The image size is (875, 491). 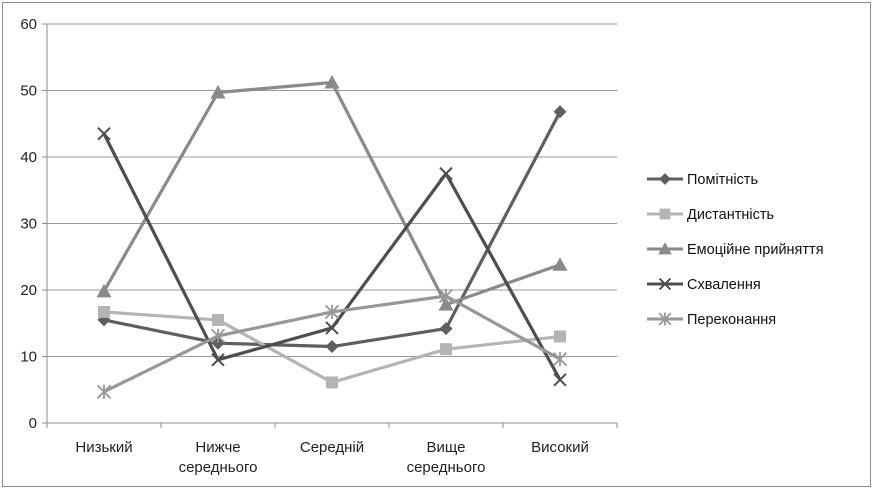 I want to click on y-tick-label: 10, so click(x=28, y=357).